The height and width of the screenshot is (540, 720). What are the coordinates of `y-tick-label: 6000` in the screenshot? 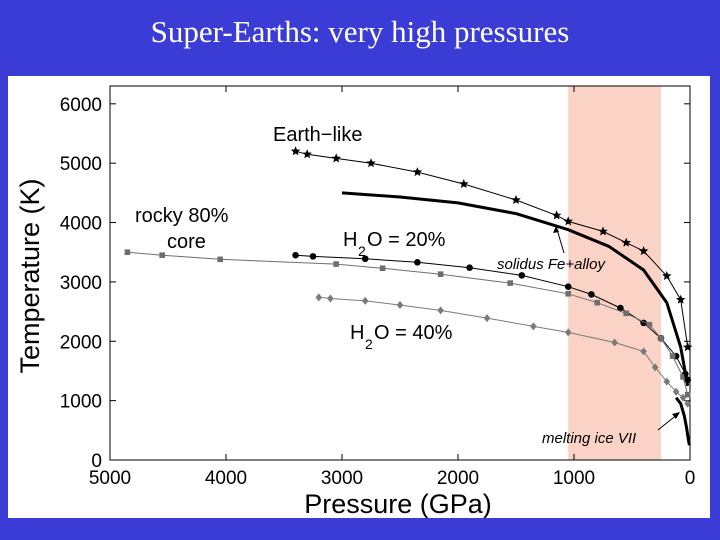 It's located at (81, 105).